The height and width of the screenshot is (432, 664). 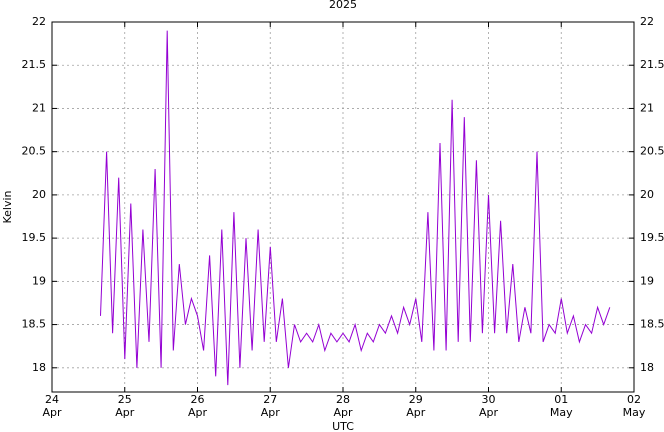 What do you see at coordinates (34, 151) in the screenshot?
I see `y-tick-label: 20.5` at bounding box center [34, 151].